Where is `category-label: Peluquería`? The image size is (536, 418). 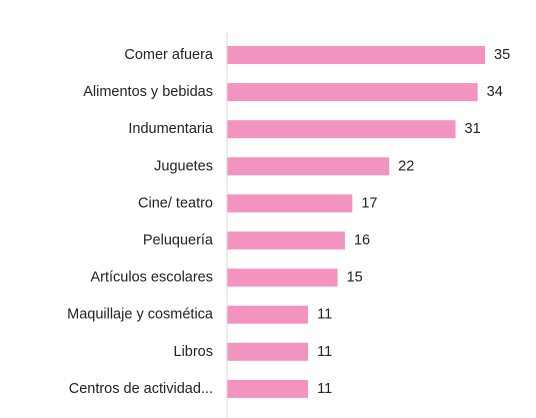 category-label: Peluquería is located at coordinates (178, 241).